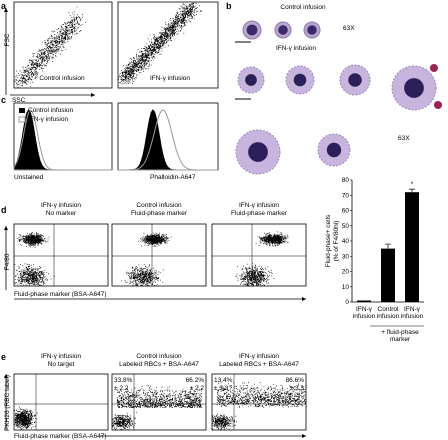 This screenshot has height=440, width=448. What do you see at coordinates (346, 211) in the screenshot?
I see `y-tick-label: 60` at bounding box center [346, 211].